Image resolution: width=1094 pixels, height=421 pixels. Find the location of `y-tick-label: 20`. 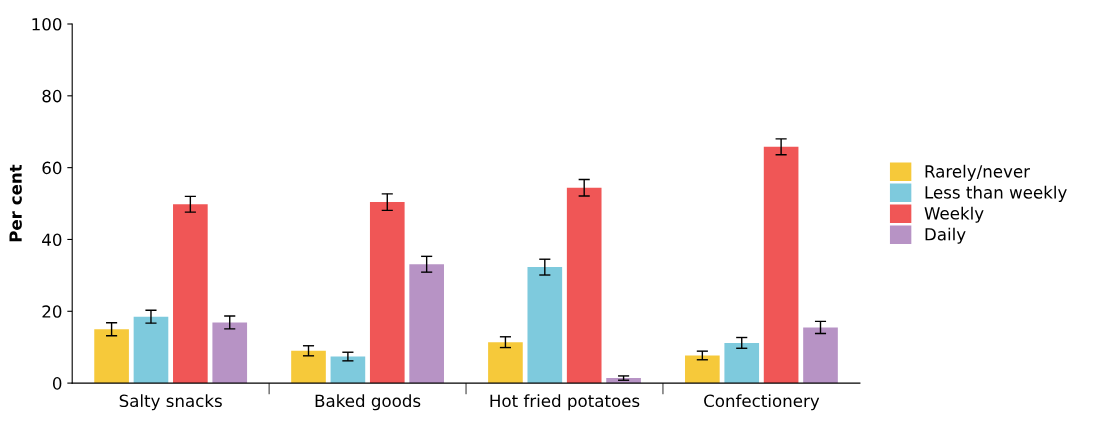

y-tick-label: 20 is located at coordinates (52, 311).